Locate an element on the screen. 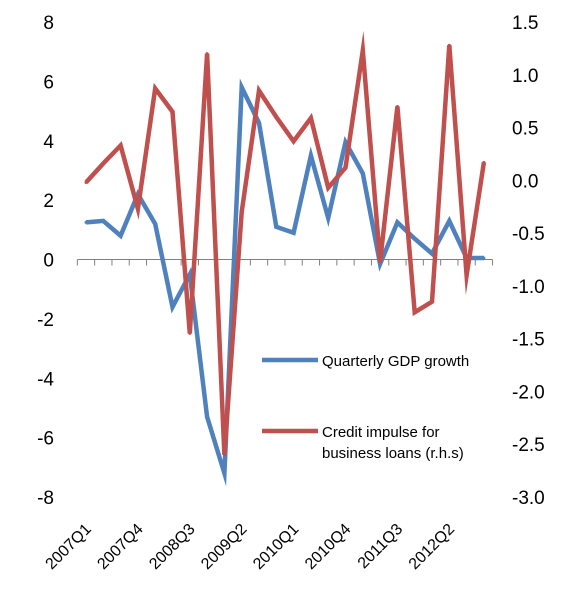  right-tick-label: 0.0 is located at coordinates (525, 181).